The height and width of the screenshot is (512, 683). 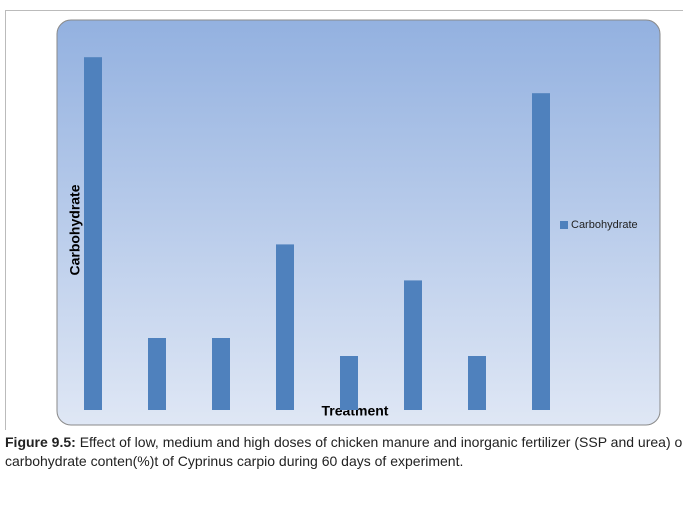 I want to click on legend-swatch, so click(x=564, y=225).